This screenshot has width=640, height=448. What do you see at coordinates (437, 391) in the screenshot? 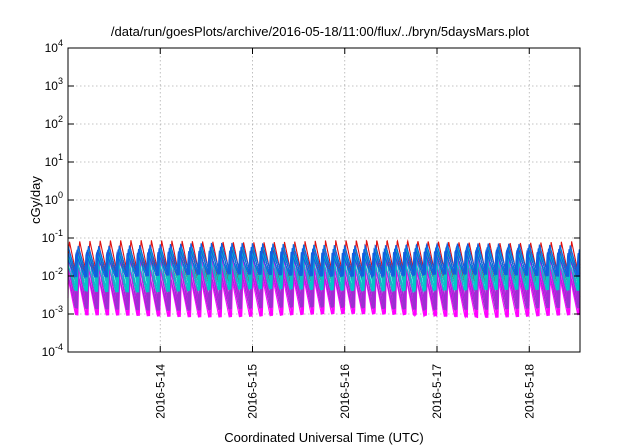
I see `x-tick-label: 2016-5-17` at bounding box center [437, 391].